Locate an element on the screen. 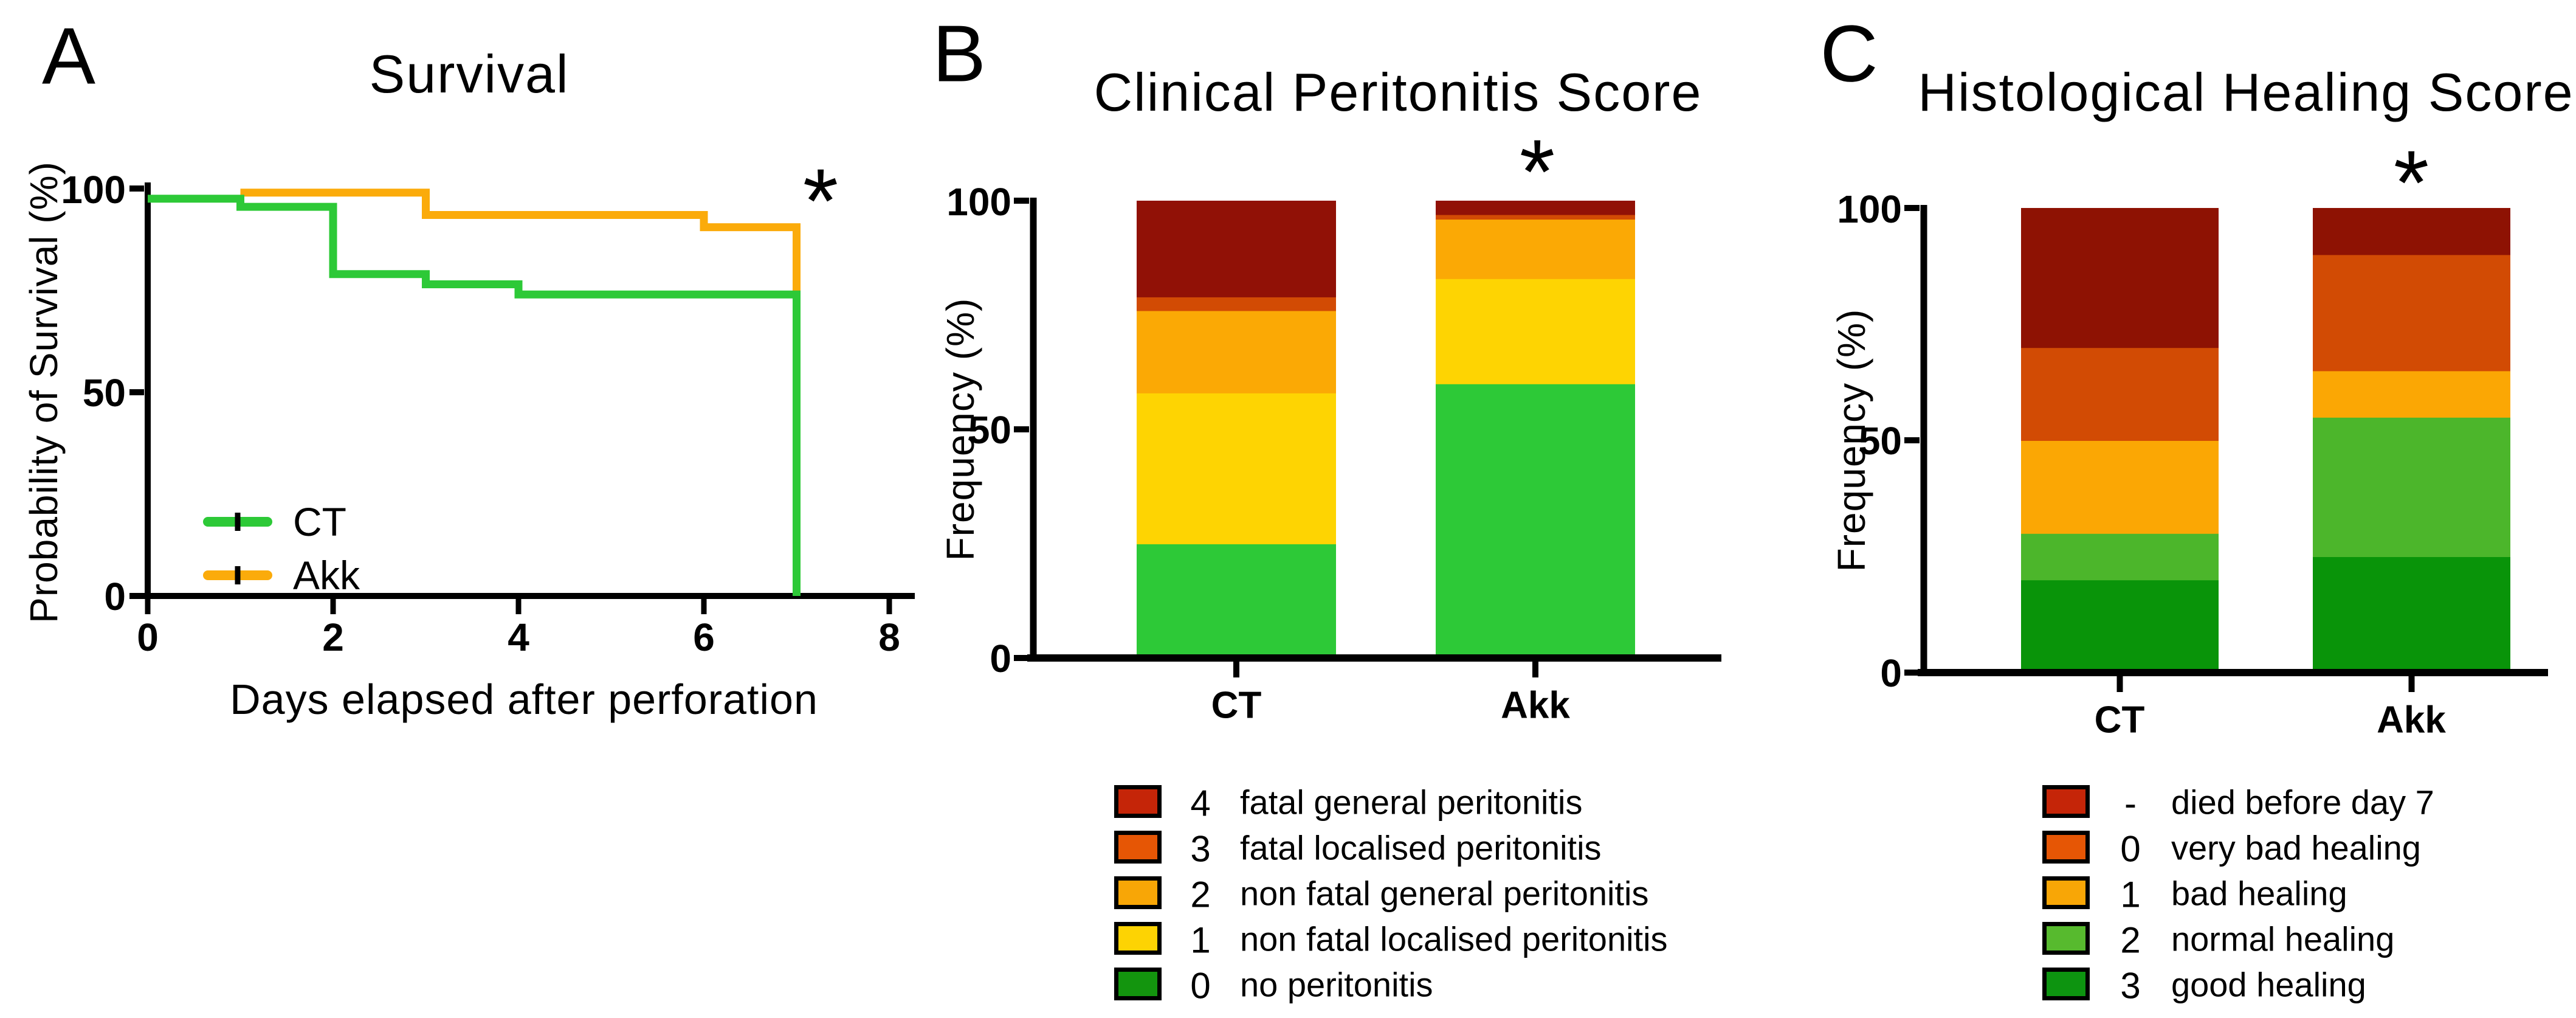  peritonitis-cat-akk: Akk is located at coordinates (1536, 705).